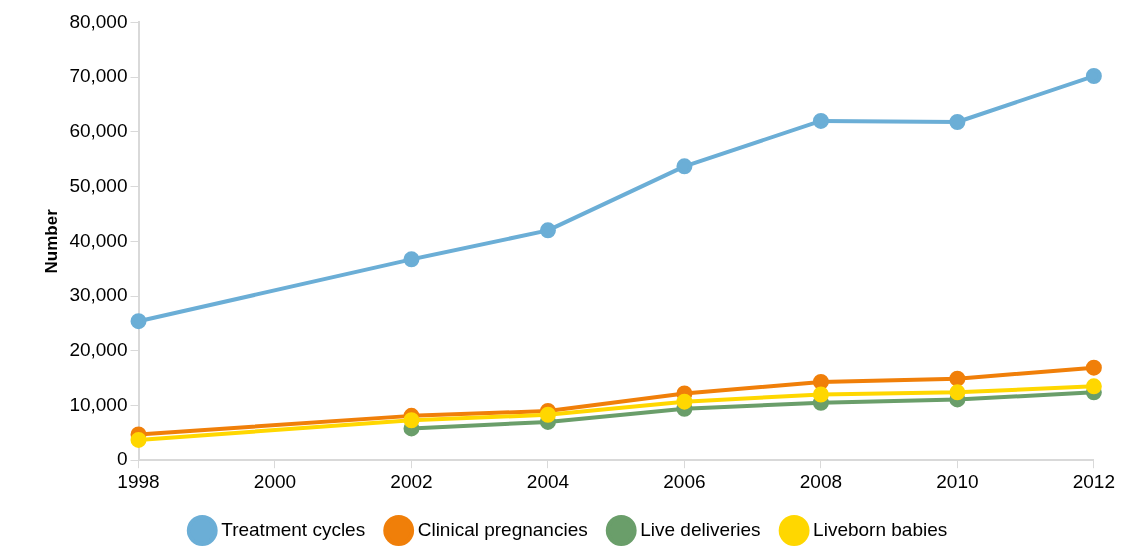 The width and height of the screenshot is (1126, 558). What do you see at coordinates (548, 481) in the screenshot?
I see `x-tick-label: 2004` at bounding box center [548, 481].